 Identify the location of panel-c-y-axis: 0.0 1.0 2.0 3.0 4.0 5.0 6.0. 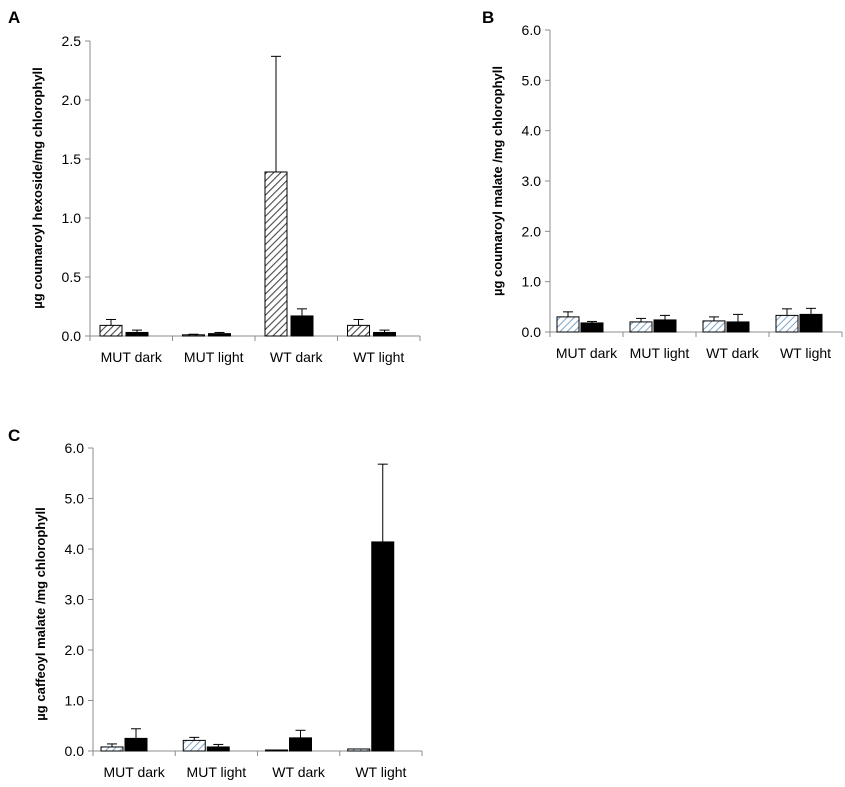
(79, 599).